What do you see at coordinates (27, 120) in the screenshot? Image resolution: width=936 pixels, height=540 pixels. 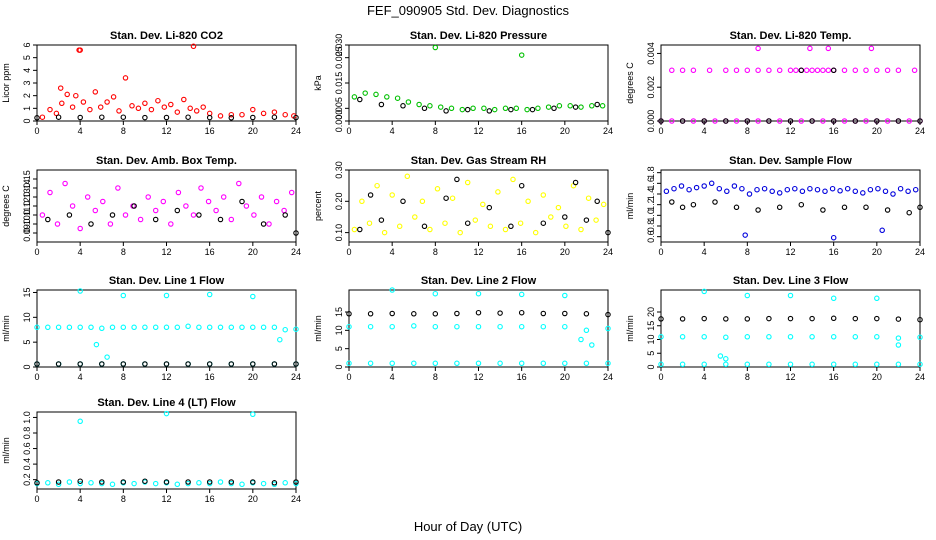 I see `y-tick-label: 0` at bounding box center [27, 120].